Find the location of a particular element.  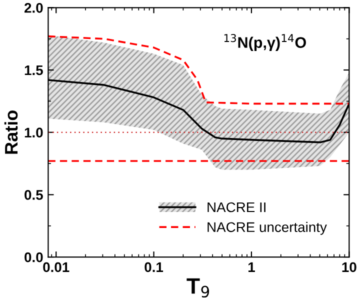

y-tick-label: 1.5 is located at coordinates (33, 70).